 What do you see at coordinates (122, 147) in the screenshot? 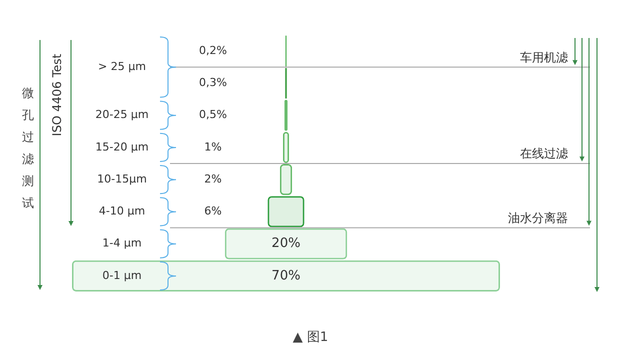
I see `category-label: 15-20 µm` at bounding box center [122, 147].